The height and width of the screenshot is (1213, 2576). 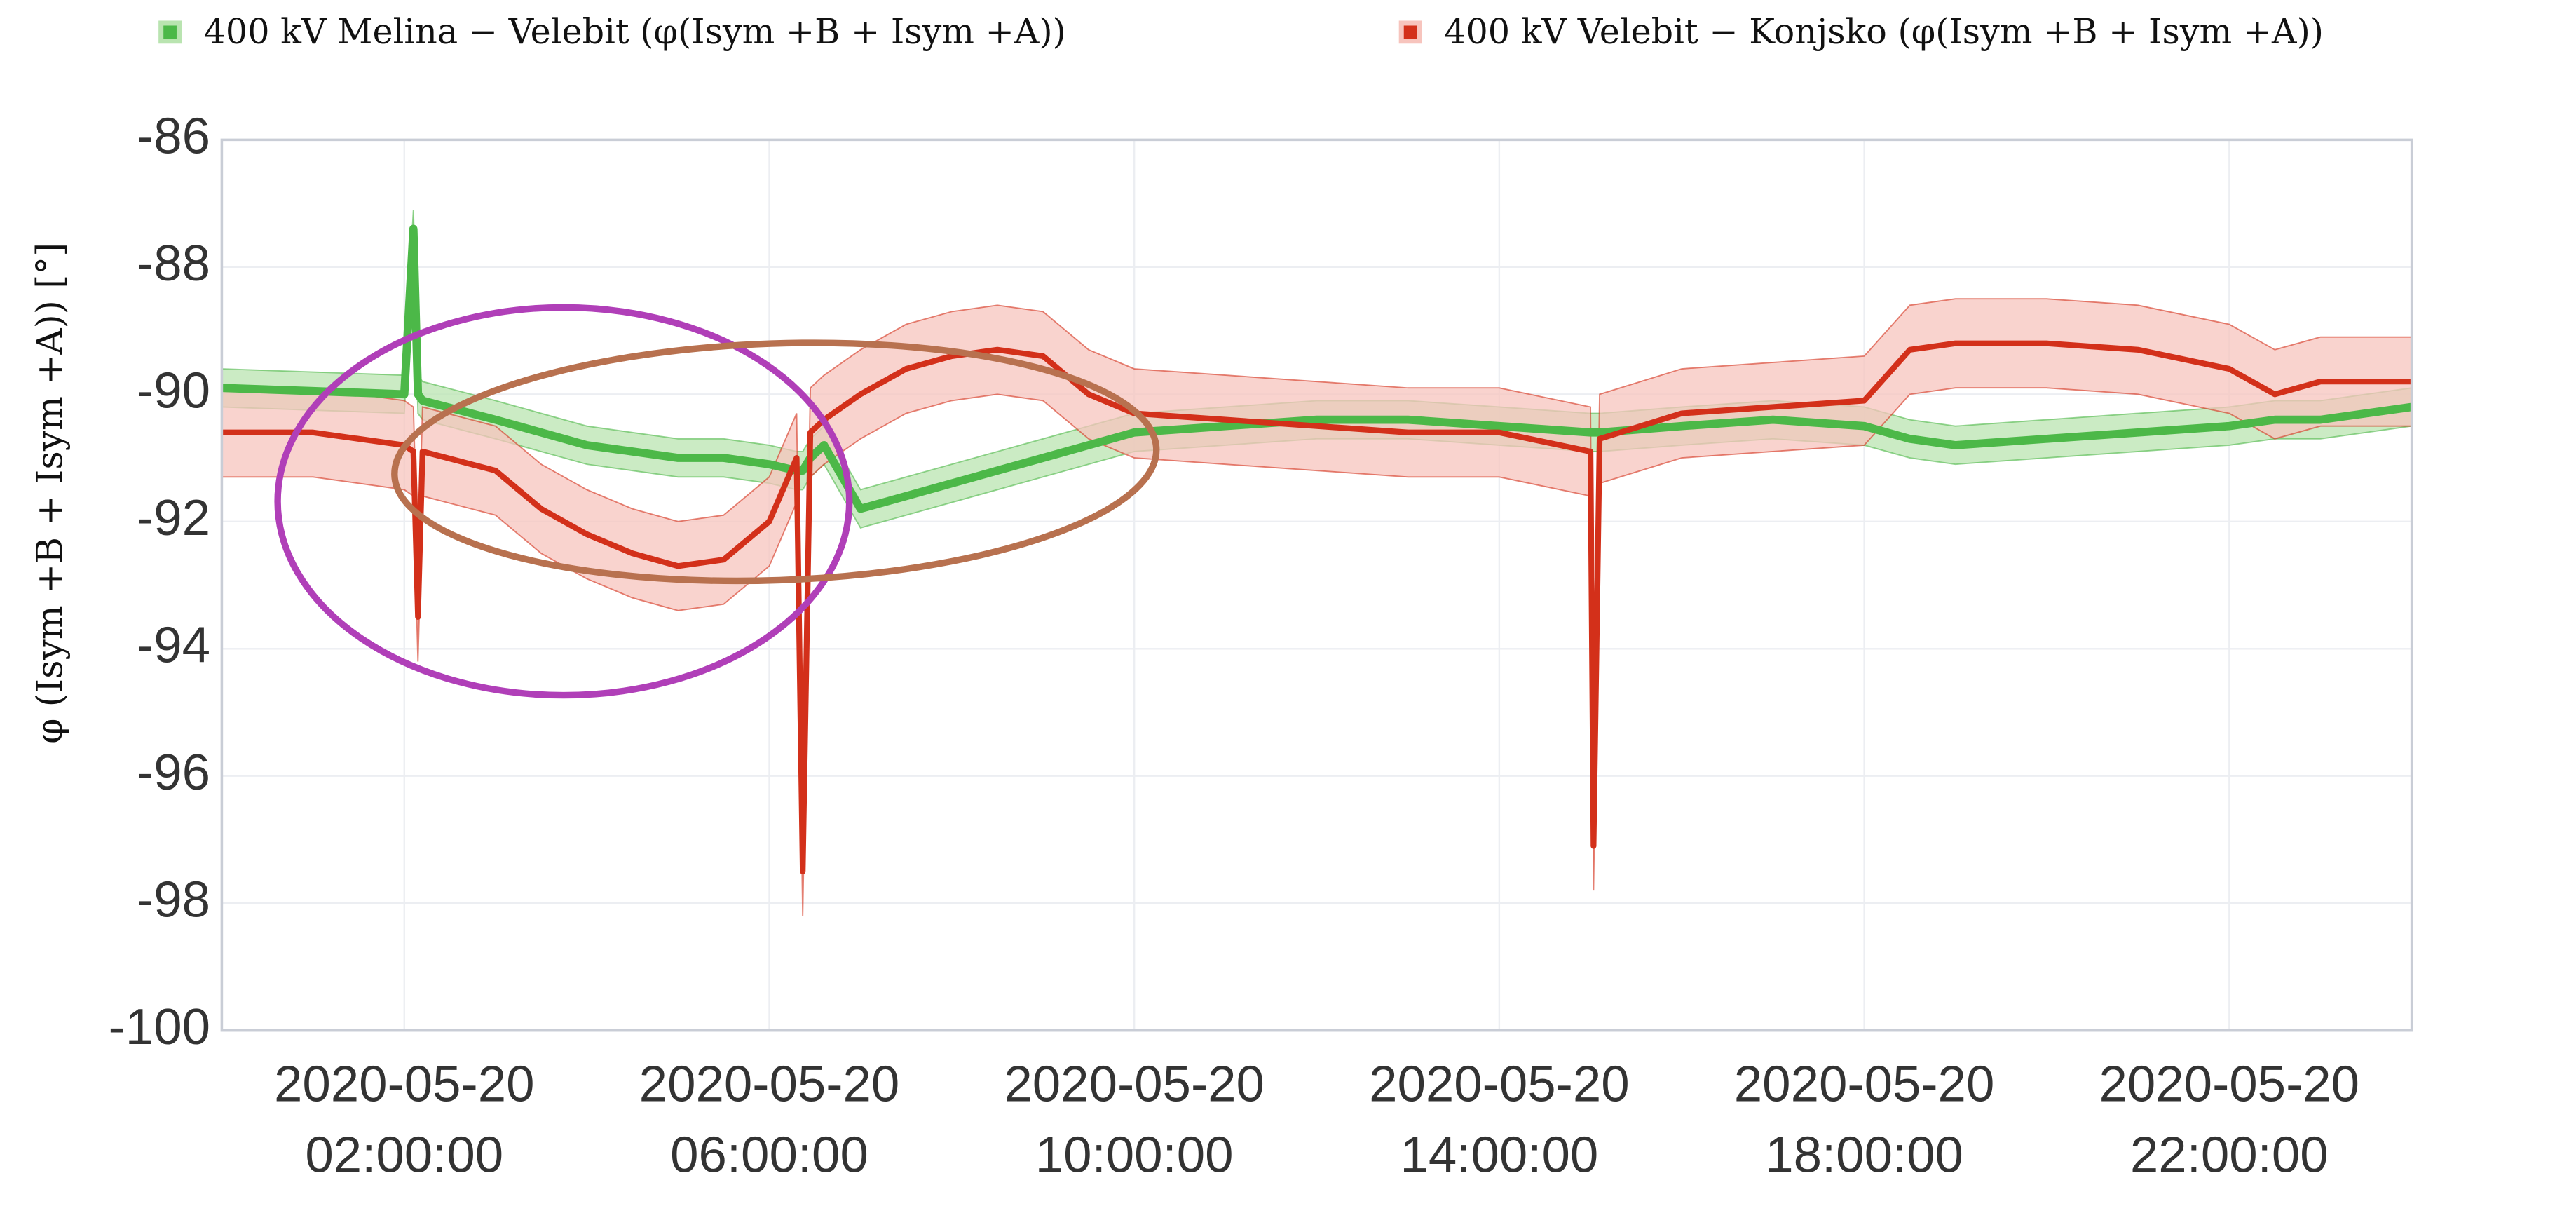 I want to click on x-tick-label: 2020-05-20 18:00:00, so click(x=1865, y=1120).